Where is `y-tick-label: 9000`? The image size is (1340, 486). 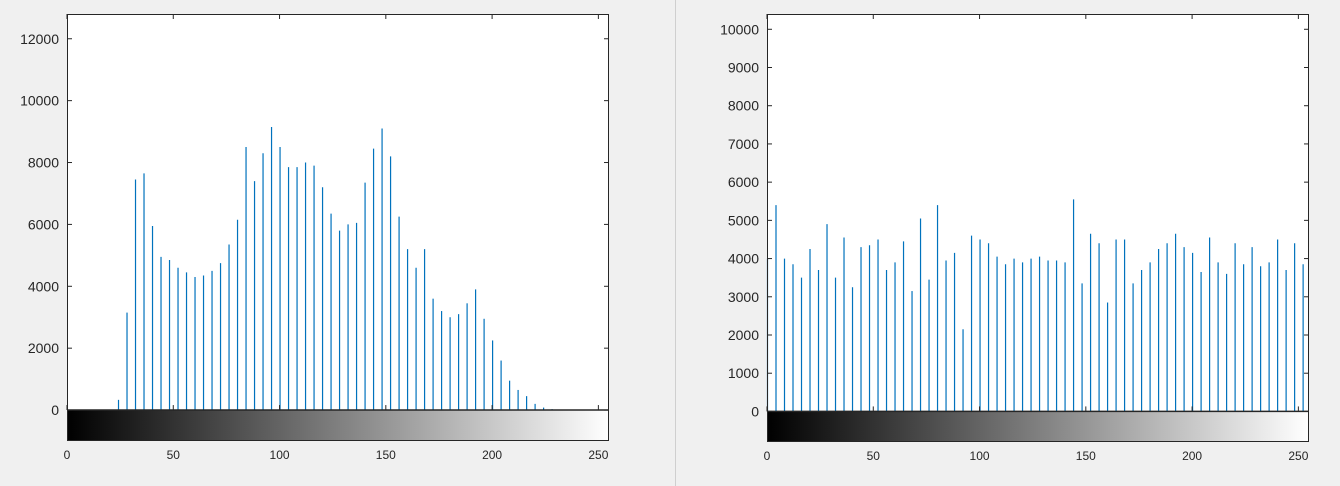 y-tick-label: 9000 is located at coordinates (743, 68).